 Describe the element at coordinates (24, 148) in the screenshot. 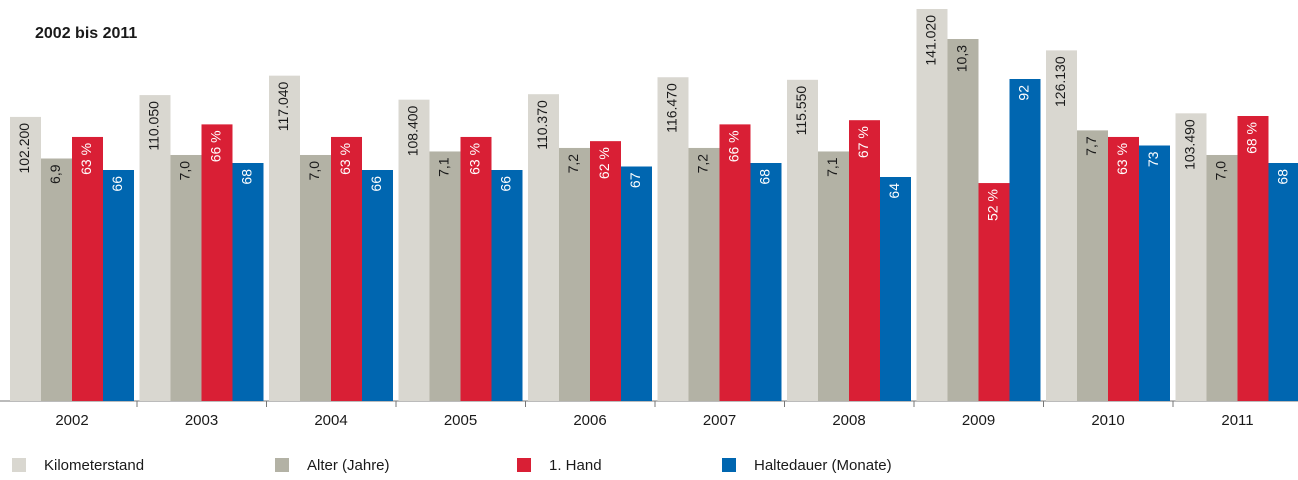

I see `data-label: 102.200` at that location.